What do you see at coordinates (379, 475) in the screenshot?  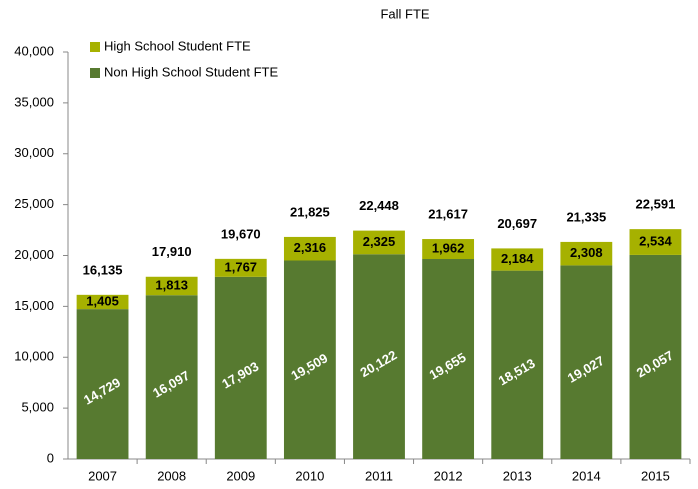 I see `x-tick-label: 2011` at bounding box center [379, 475].